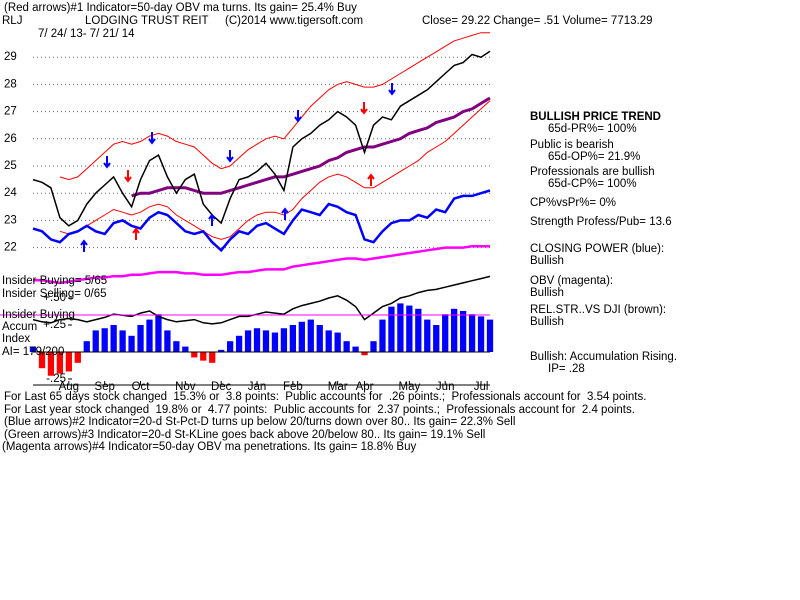  What do you see at coordinates (601, 222) in the screenshot?
I see `note: Strength Profess/Pub= 13.6` at bounding box center [601, 222].